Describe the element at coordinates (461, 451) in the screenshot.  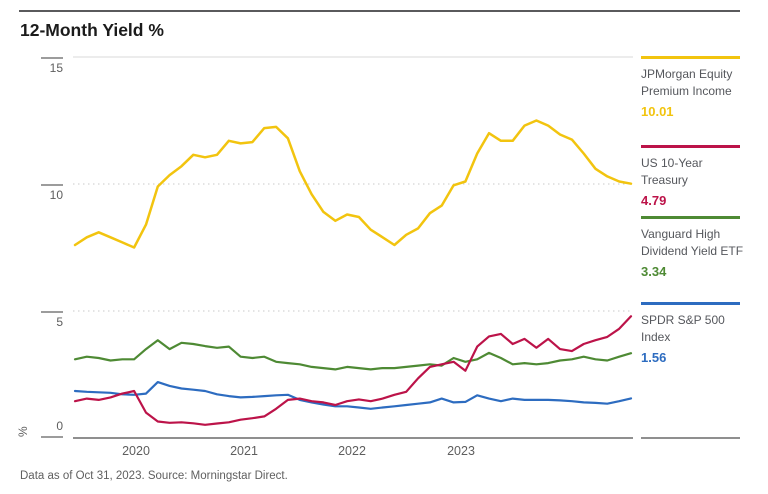
I see `x-tick-label-2023: 2023` at that location.